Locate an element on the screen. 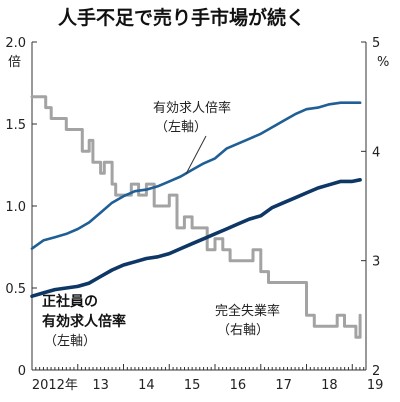 The height and width of the screenshot is (402, 400). chart-title: 人手不足で売り手市場が続く is located at coordinates (181, 17).